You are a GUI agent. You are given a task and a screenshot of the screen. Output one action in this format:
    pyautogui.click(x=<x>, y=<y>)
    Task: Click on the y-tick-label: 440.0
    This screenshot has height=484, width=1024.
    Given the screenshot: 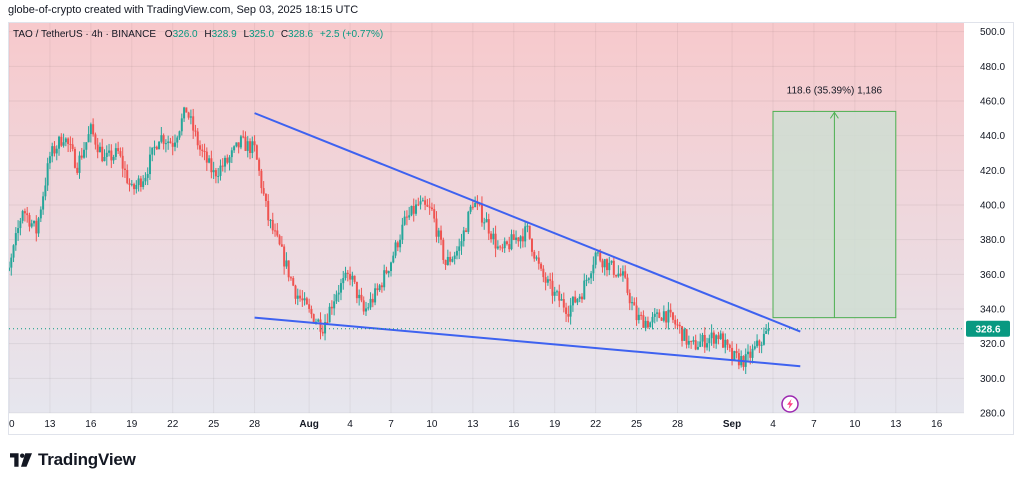 What is the action you would take?
    pyautogui.click(x=992, y=136)
    